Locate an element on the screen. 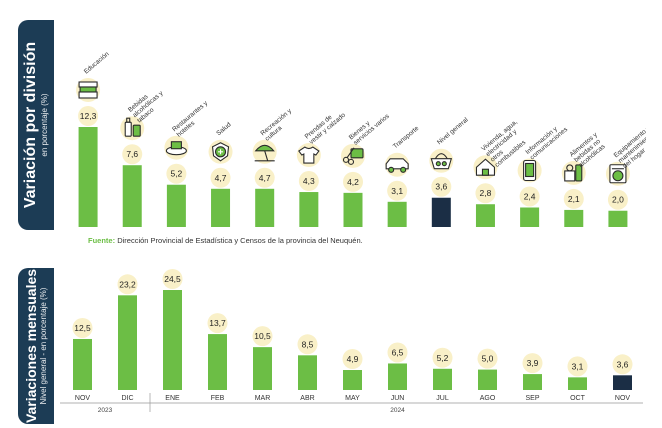 This screenshot has width=662, height=428. division-bar-group-educacion: 12,3 Educación is located at coordinates (93, 138).